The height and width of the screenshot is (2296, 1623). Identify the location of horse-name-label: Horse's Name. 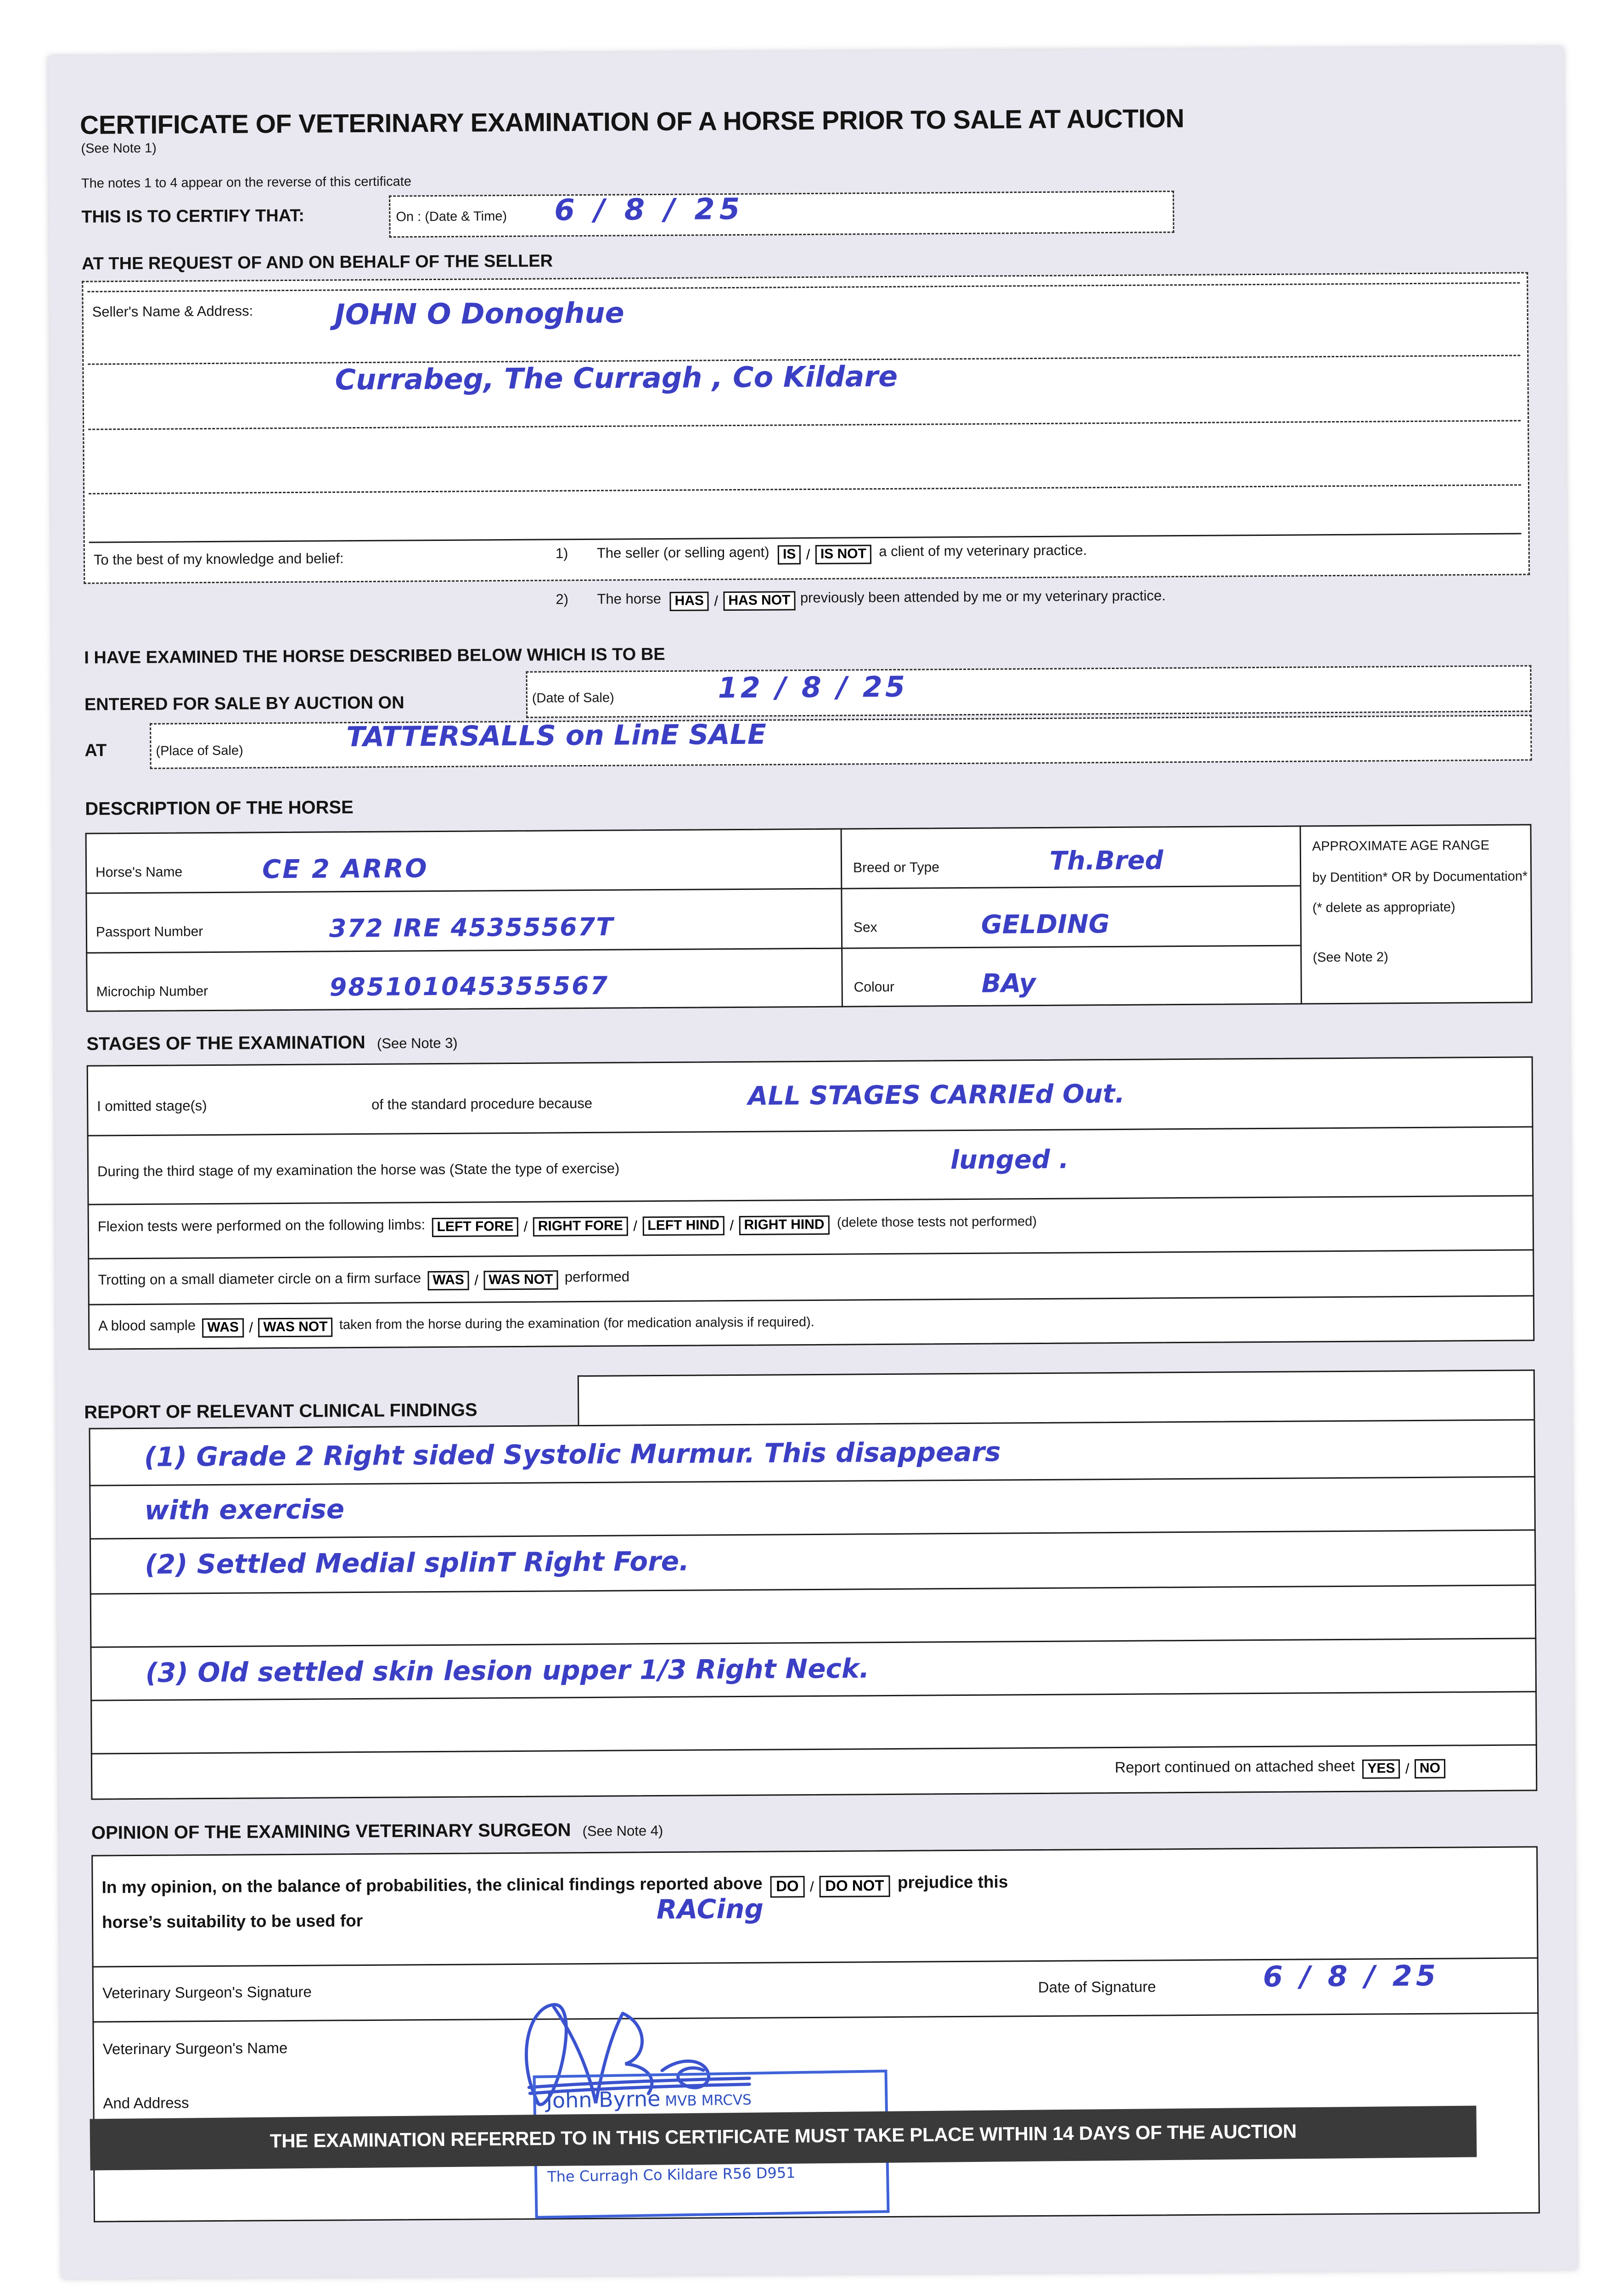
(139, 872).